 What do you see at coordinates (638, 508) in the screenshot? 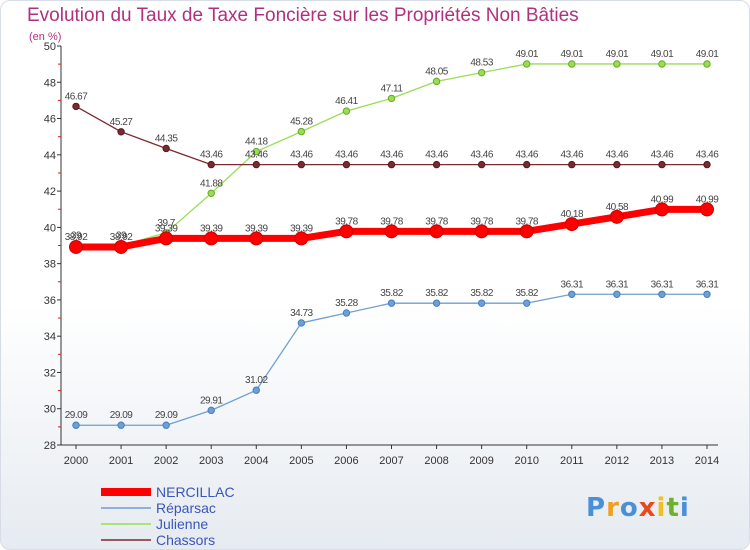
I see `proxiti-logo: Proxiti` at bounding box center [638, 508].